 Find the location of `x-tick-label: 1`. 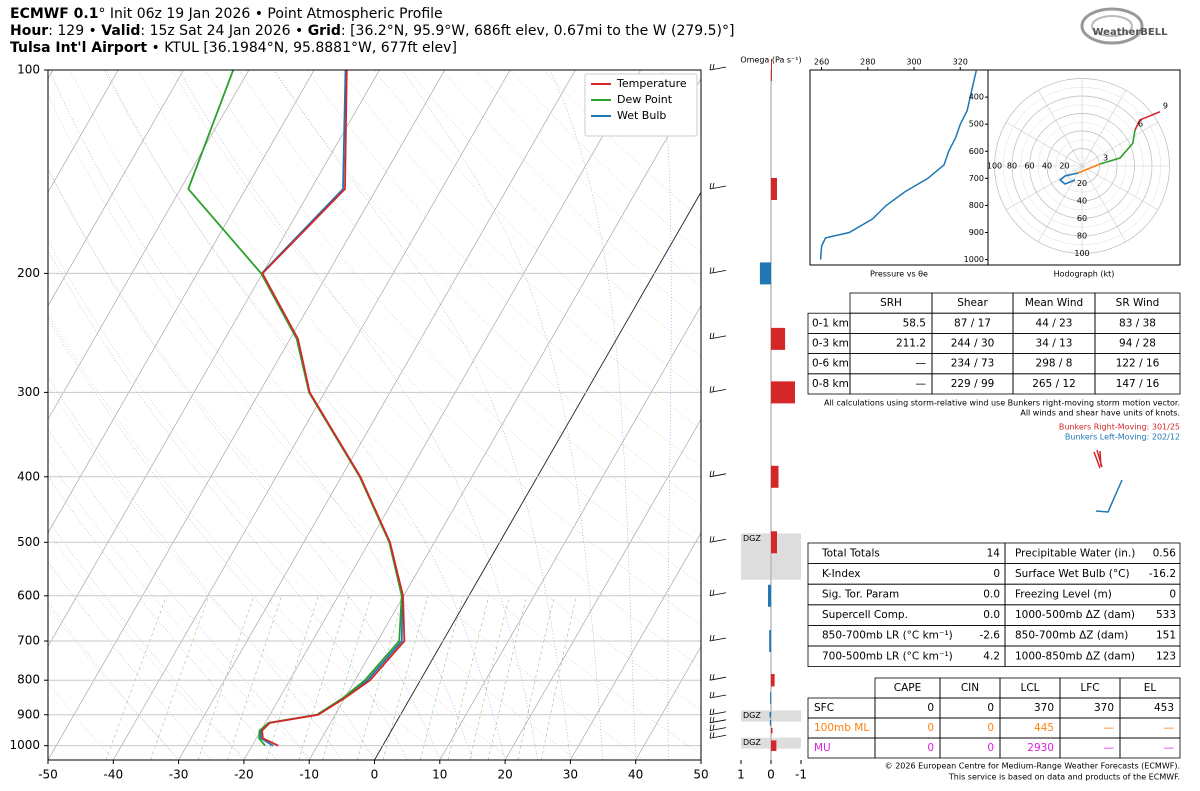

x-tick-label: 1 is located at coordinates (741, 775).